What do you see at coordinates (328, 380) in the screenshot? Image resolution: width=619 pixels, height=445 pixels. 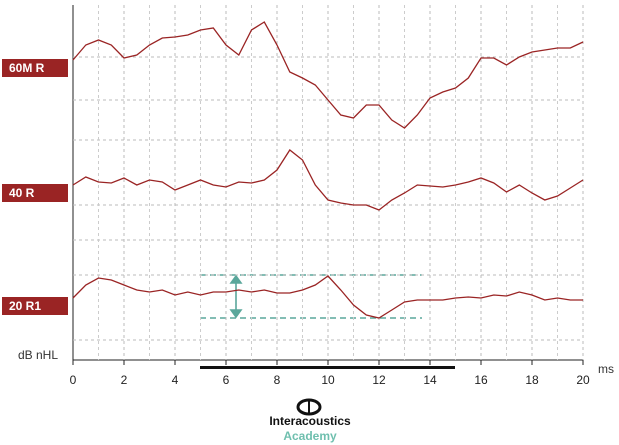 I see `x-tick-label: 10` at bounding box center [328, 380].